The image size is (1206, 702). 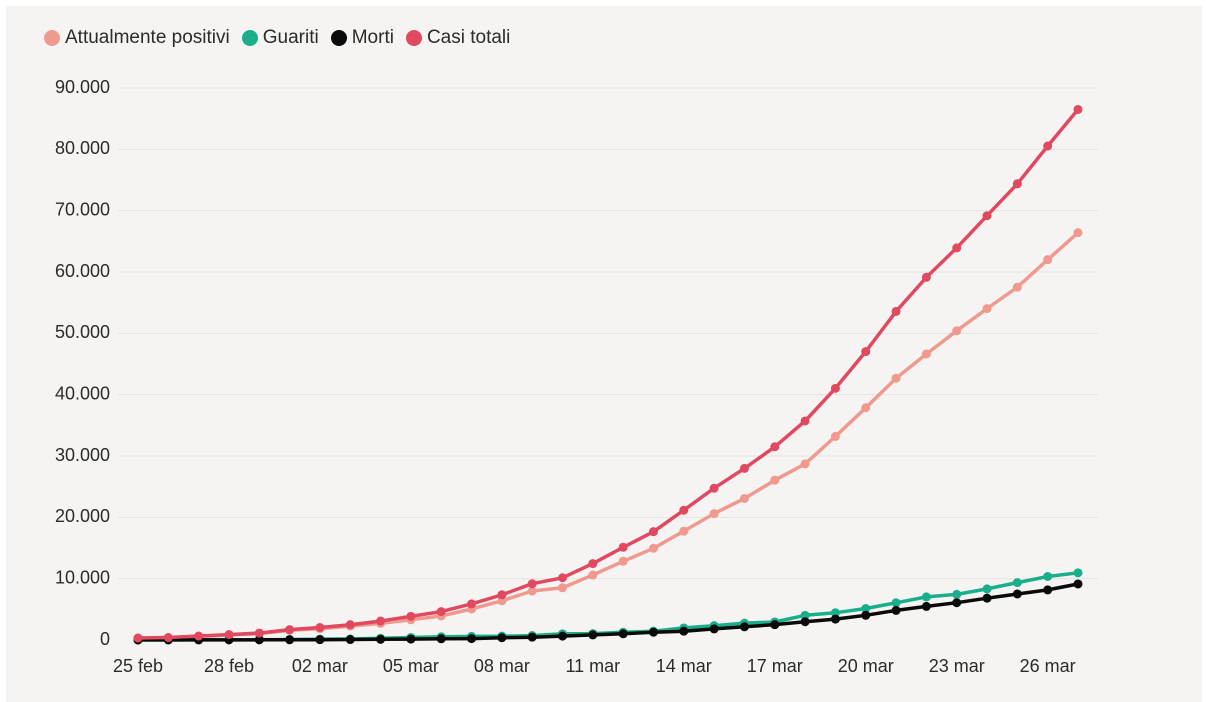 I want to click on legend-swatch-guariti, so click(x=249, y=38).